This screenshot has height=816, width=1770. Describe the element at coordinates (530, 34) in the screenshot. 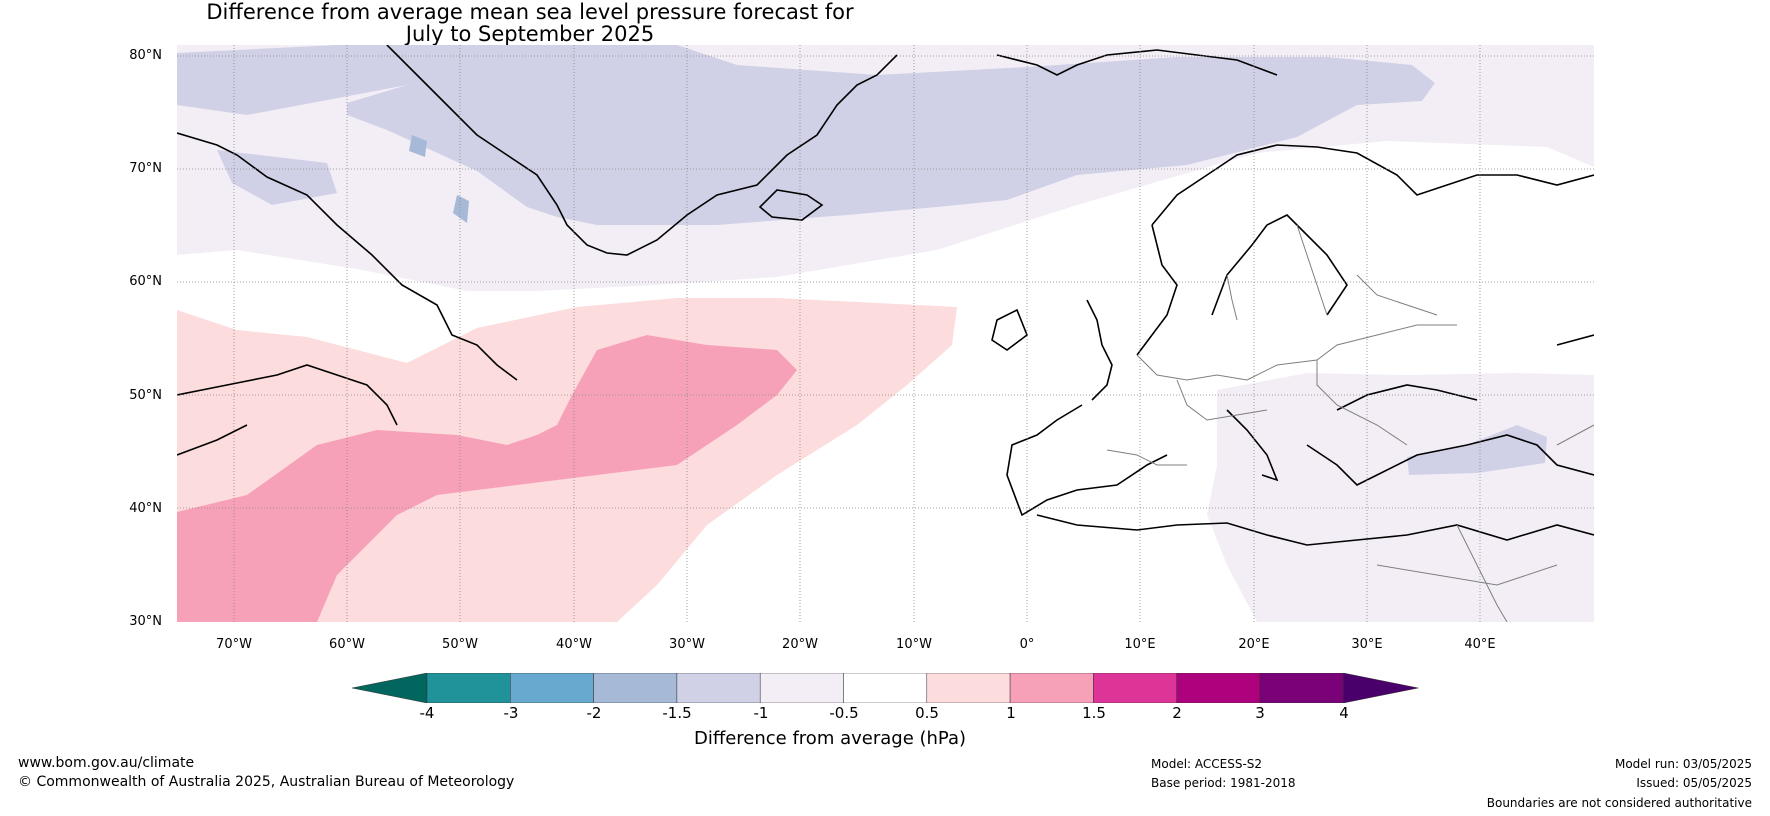

I see `chart-title-line-2: July to September 2025` at that location.